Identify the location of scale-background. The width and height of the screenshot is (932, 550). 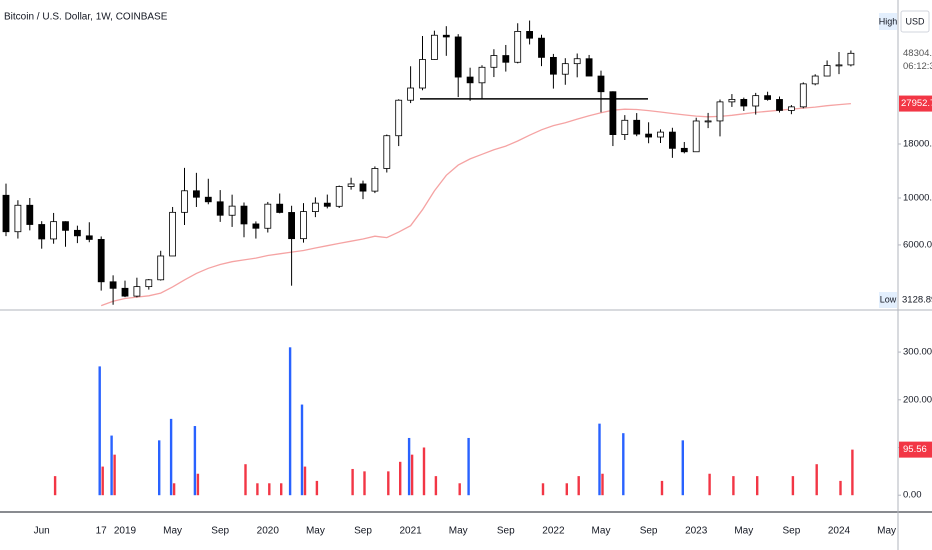
(915, 275).